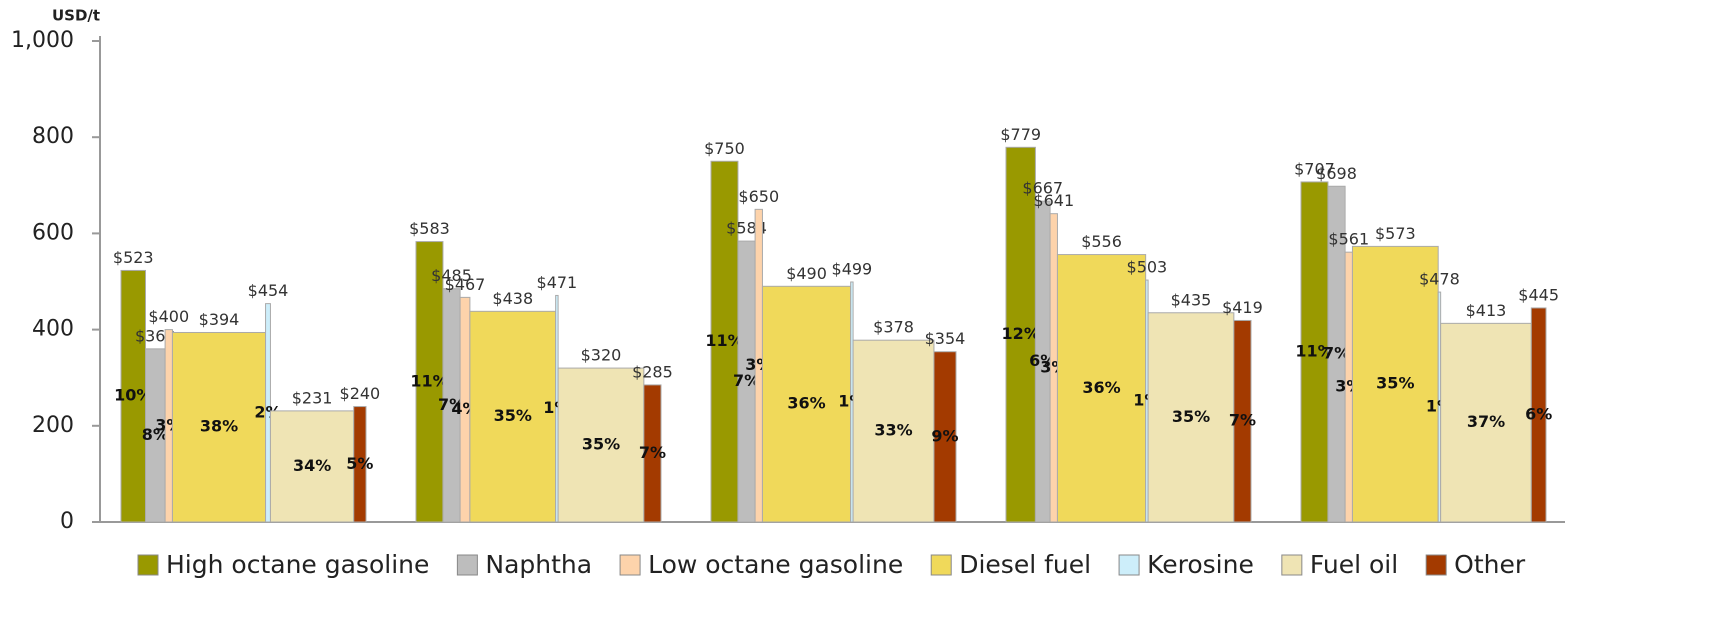 The height and width of the screenshot is (643, 1735). Describe the element at coordinates (1439, 279) in the screenshot. I see `data-label: $478` at that location.